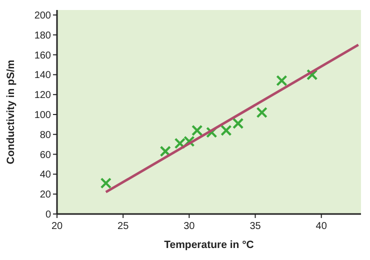 The height and width of the screenshot is (260, 370). Describe the element at coordinates (57, 226) in the screenshot. I see `x-tick-label: 20` at that location.